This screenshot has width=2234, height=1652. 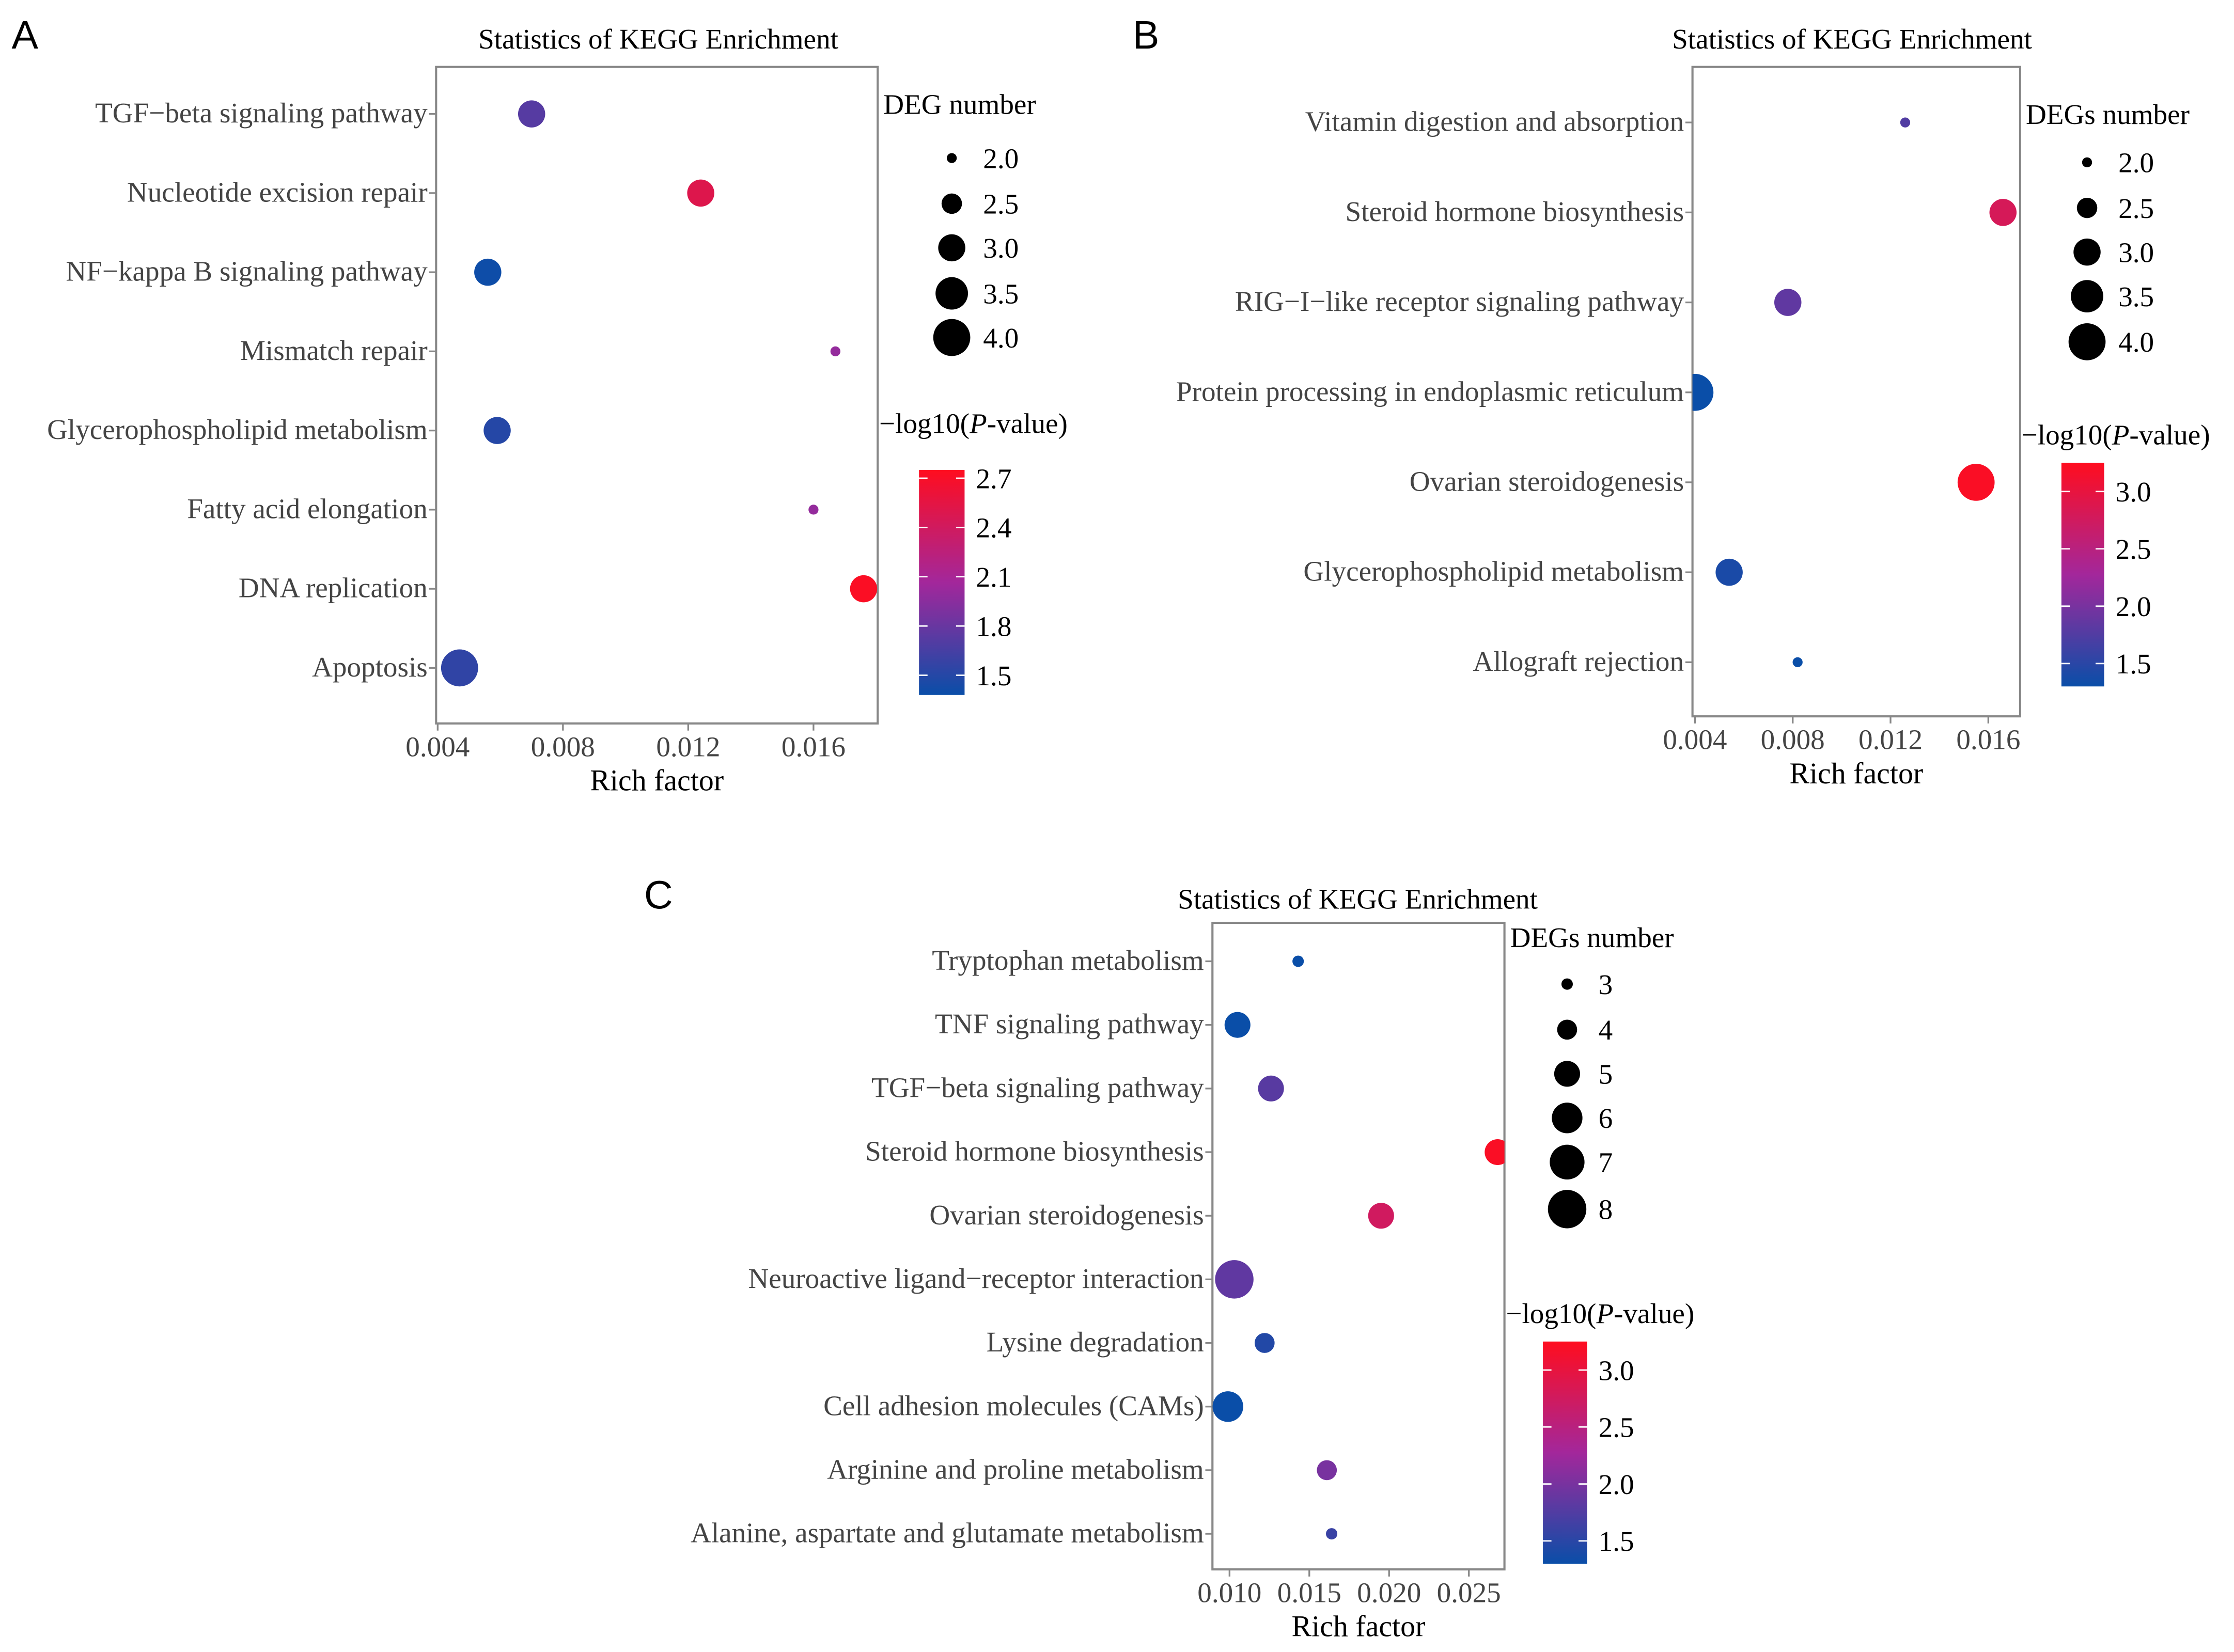 I want to click on color-bar-label: 2.1, so click(x=993, y=577).